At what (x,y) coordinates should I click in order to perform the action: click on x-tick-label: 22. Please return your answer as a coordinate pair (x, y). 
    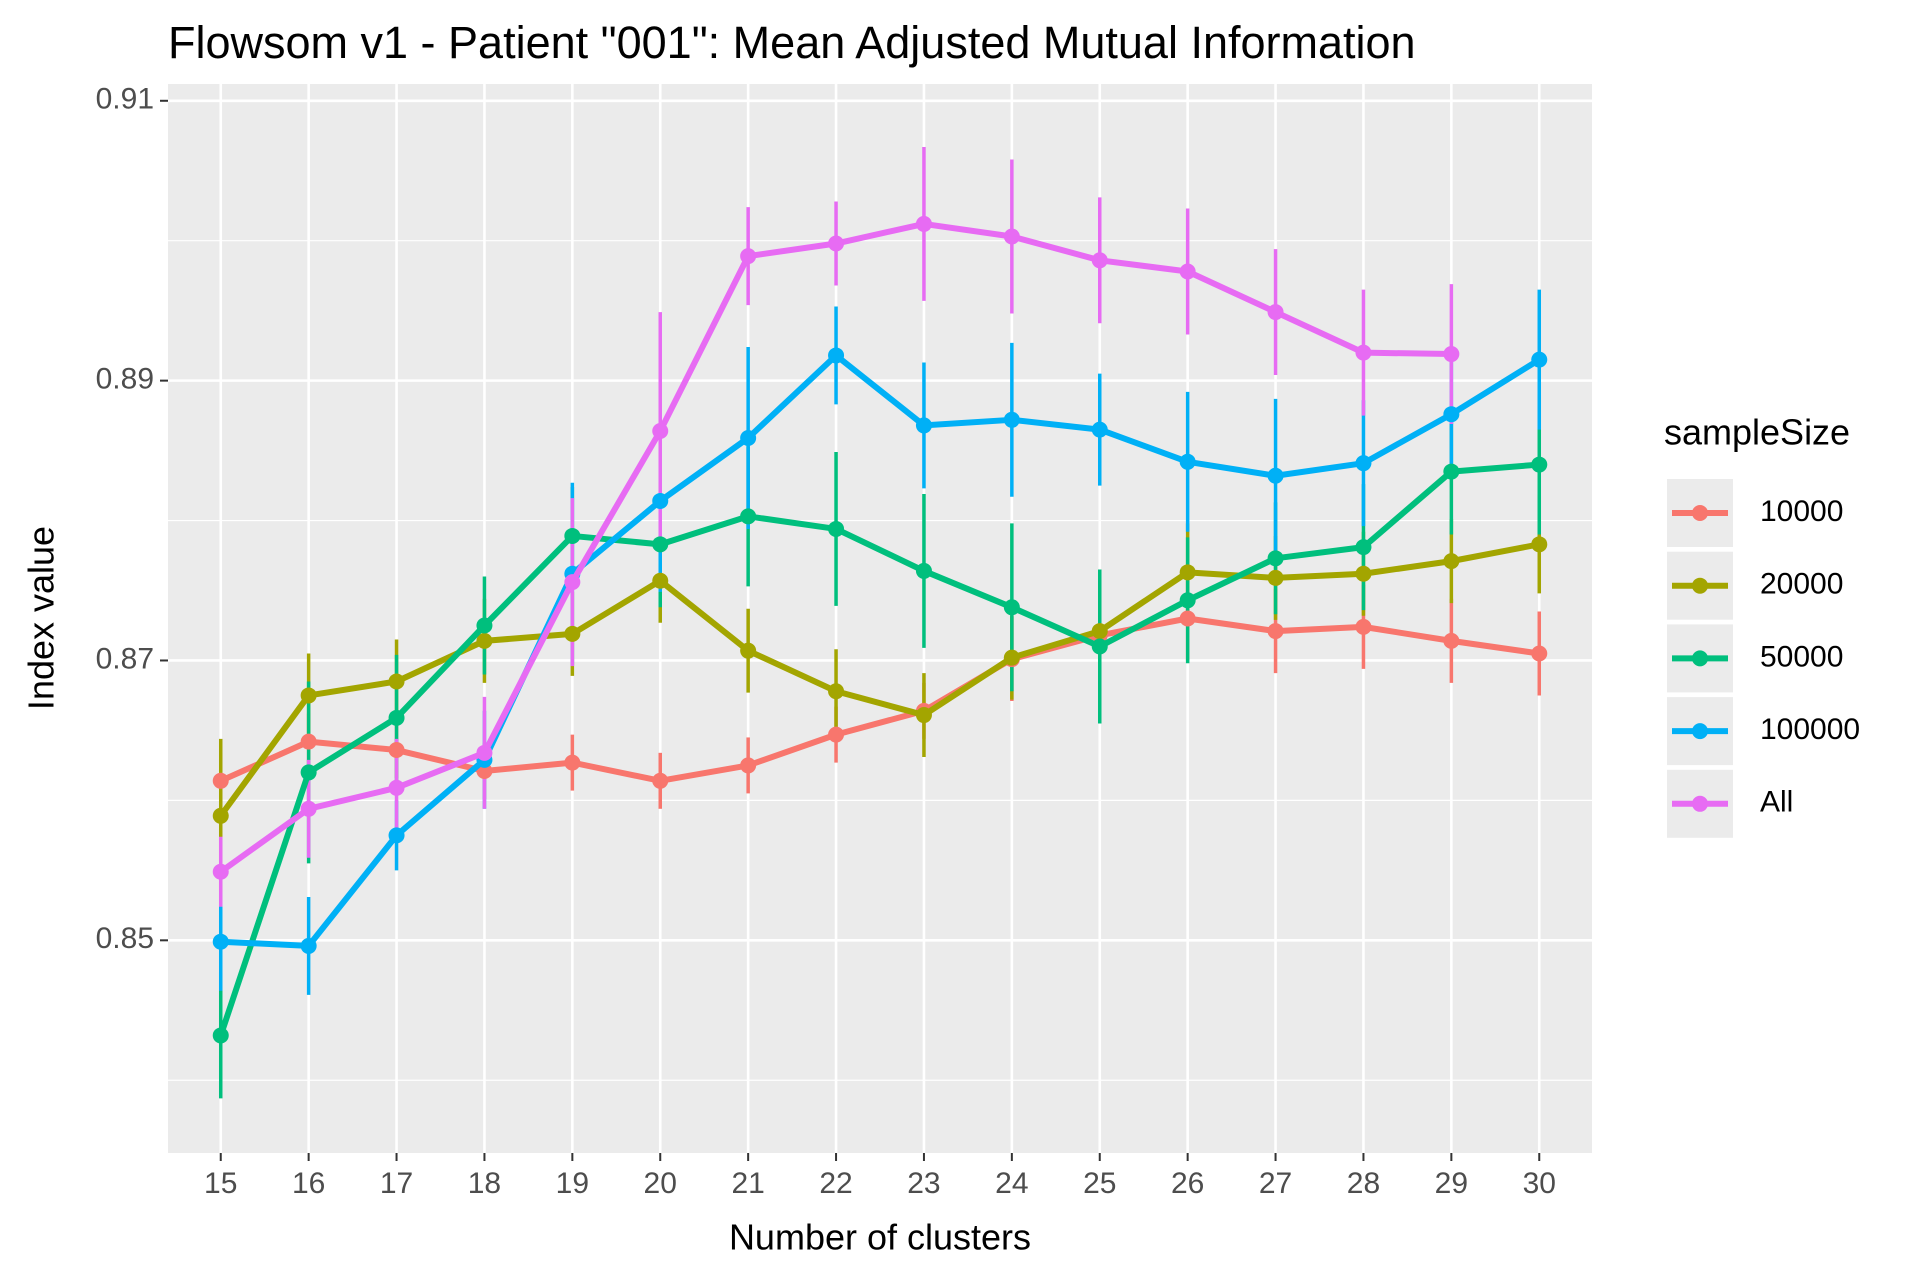
    Looking at the image, I should click on (835, 1183).